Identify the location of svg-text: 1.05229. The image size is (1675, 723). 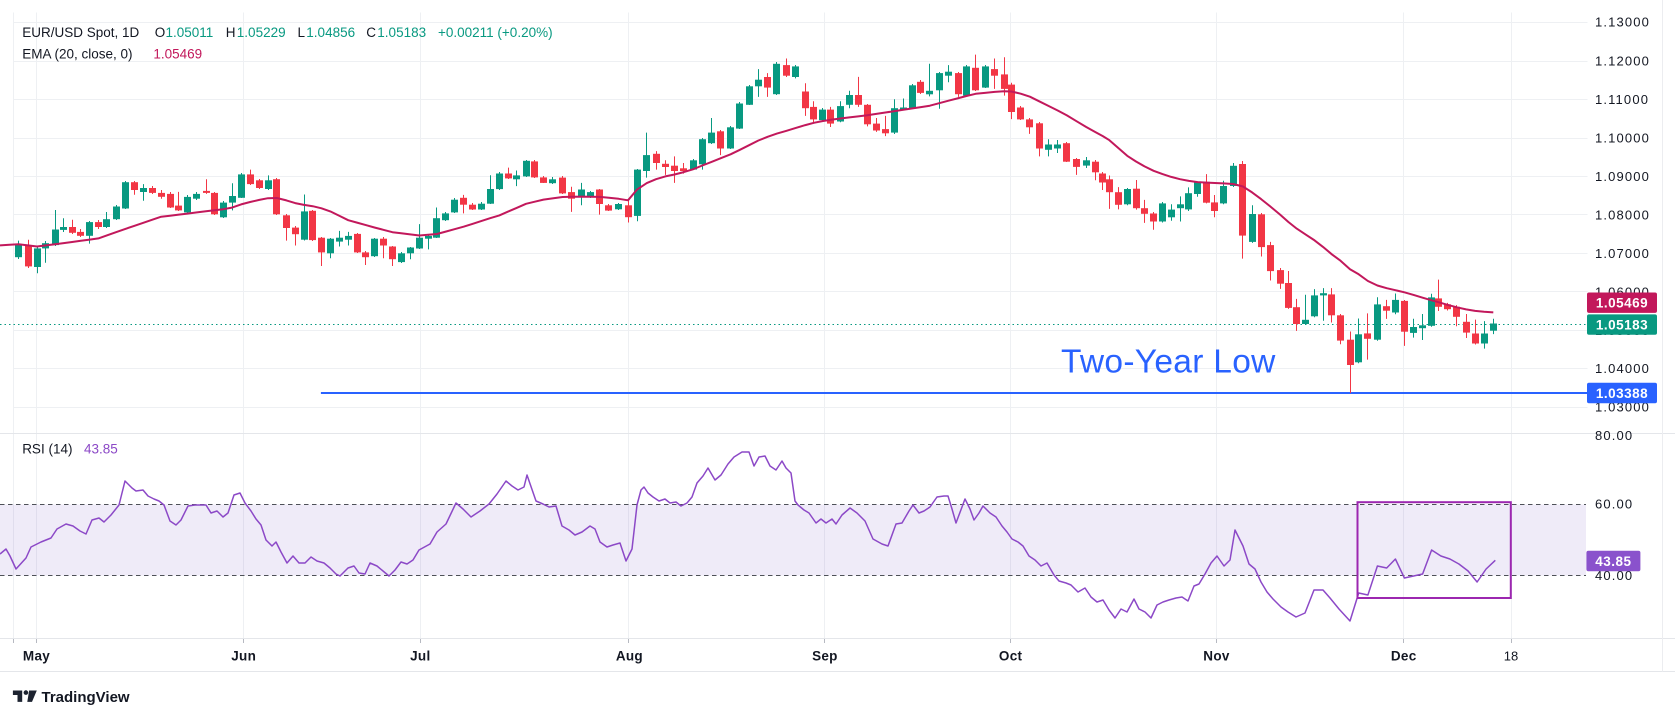
(261, 32).